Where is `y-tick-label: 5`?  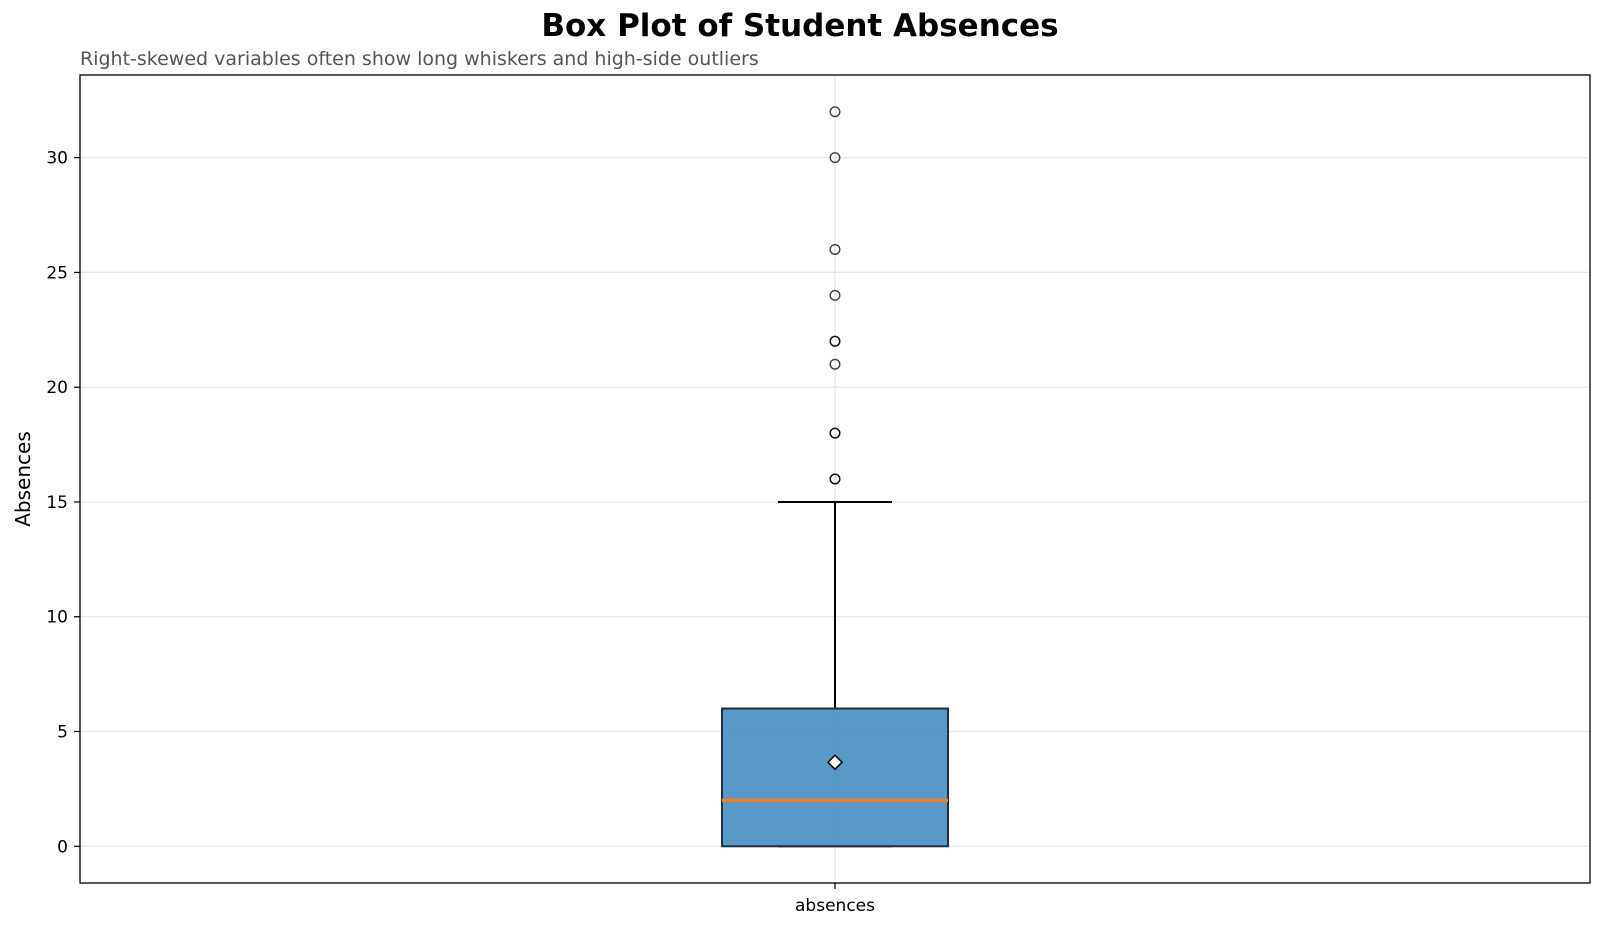
y-tick-label: 5 is located at coordinates (62, 733).